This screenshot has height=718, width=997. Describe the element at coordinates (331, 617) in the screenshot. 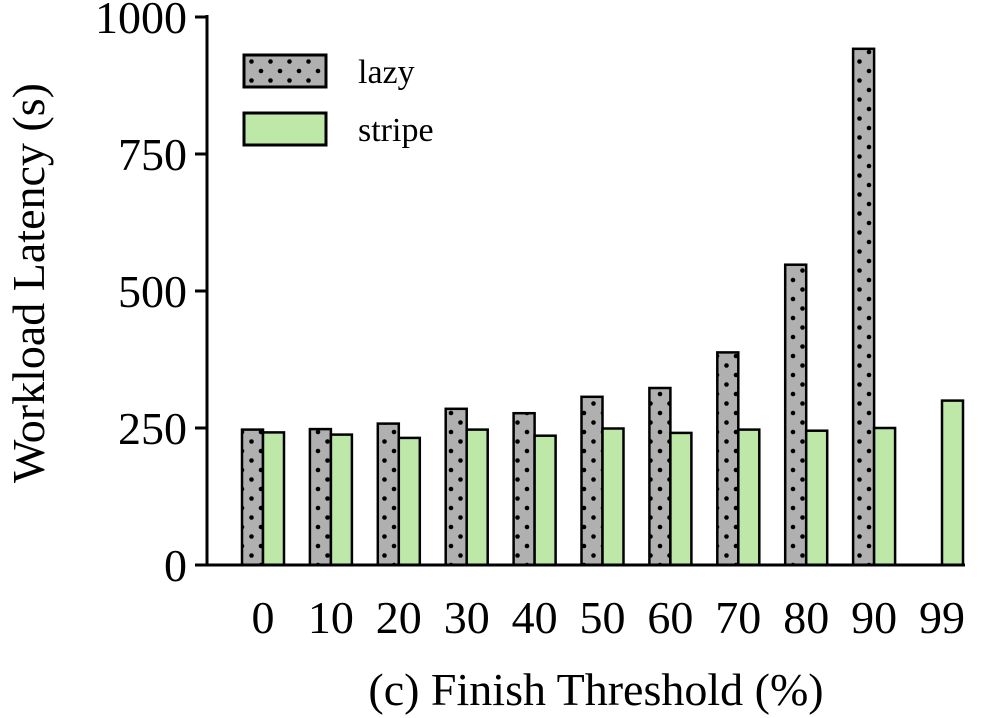

I see `x-tick-label-10: 10` at that location.